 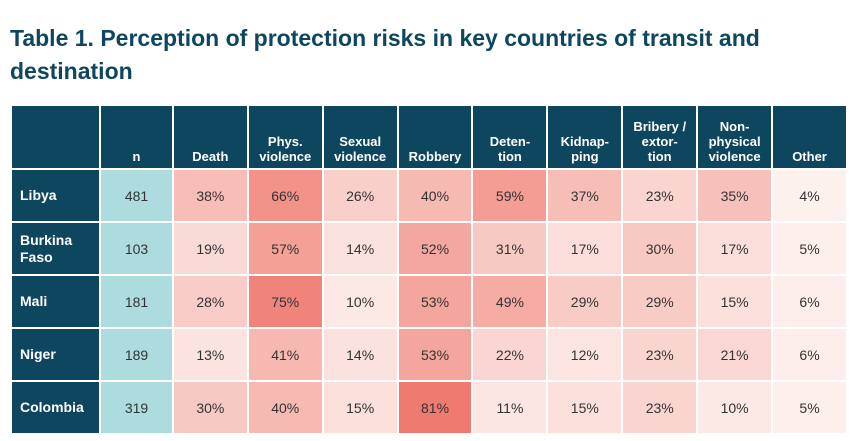 What do you see at coordinates (585, 353) in the screenshot?
I see `cell-kidnap: 12%` at bounding box center [585, 353].